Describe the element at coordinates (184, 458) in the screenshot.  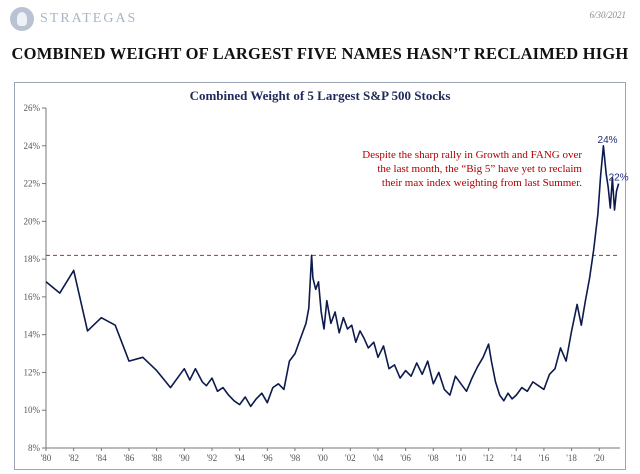
I see `x-tick-label: '90` at that location.